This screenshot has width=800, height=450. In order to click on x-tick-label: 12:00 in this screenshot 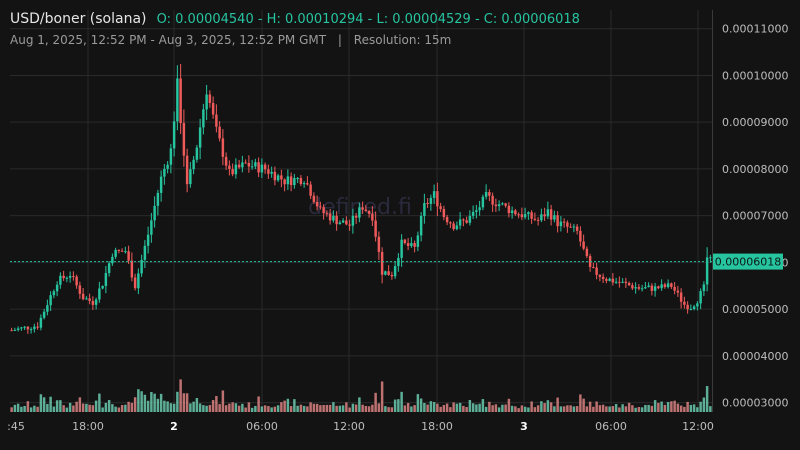, I will do `click(349, 426)`.